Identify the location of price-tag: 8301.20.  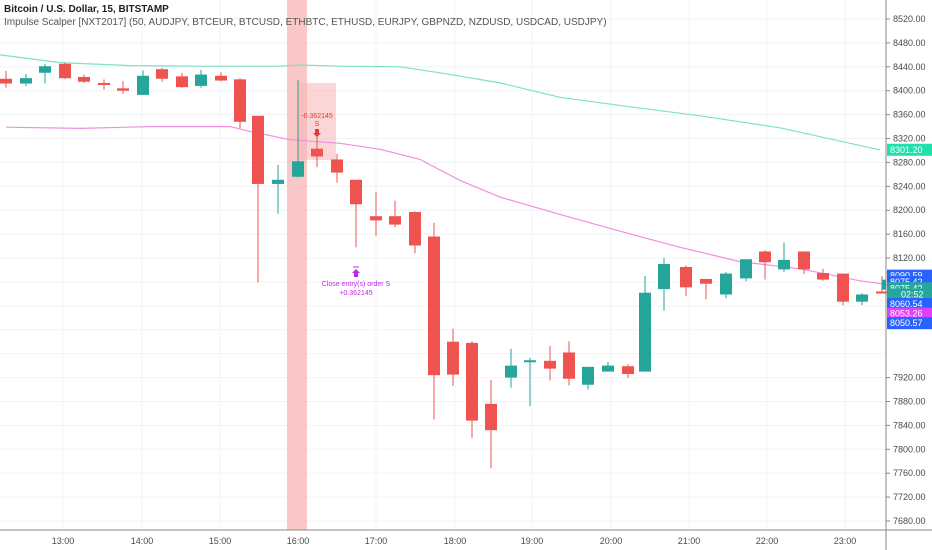
(909, 149).